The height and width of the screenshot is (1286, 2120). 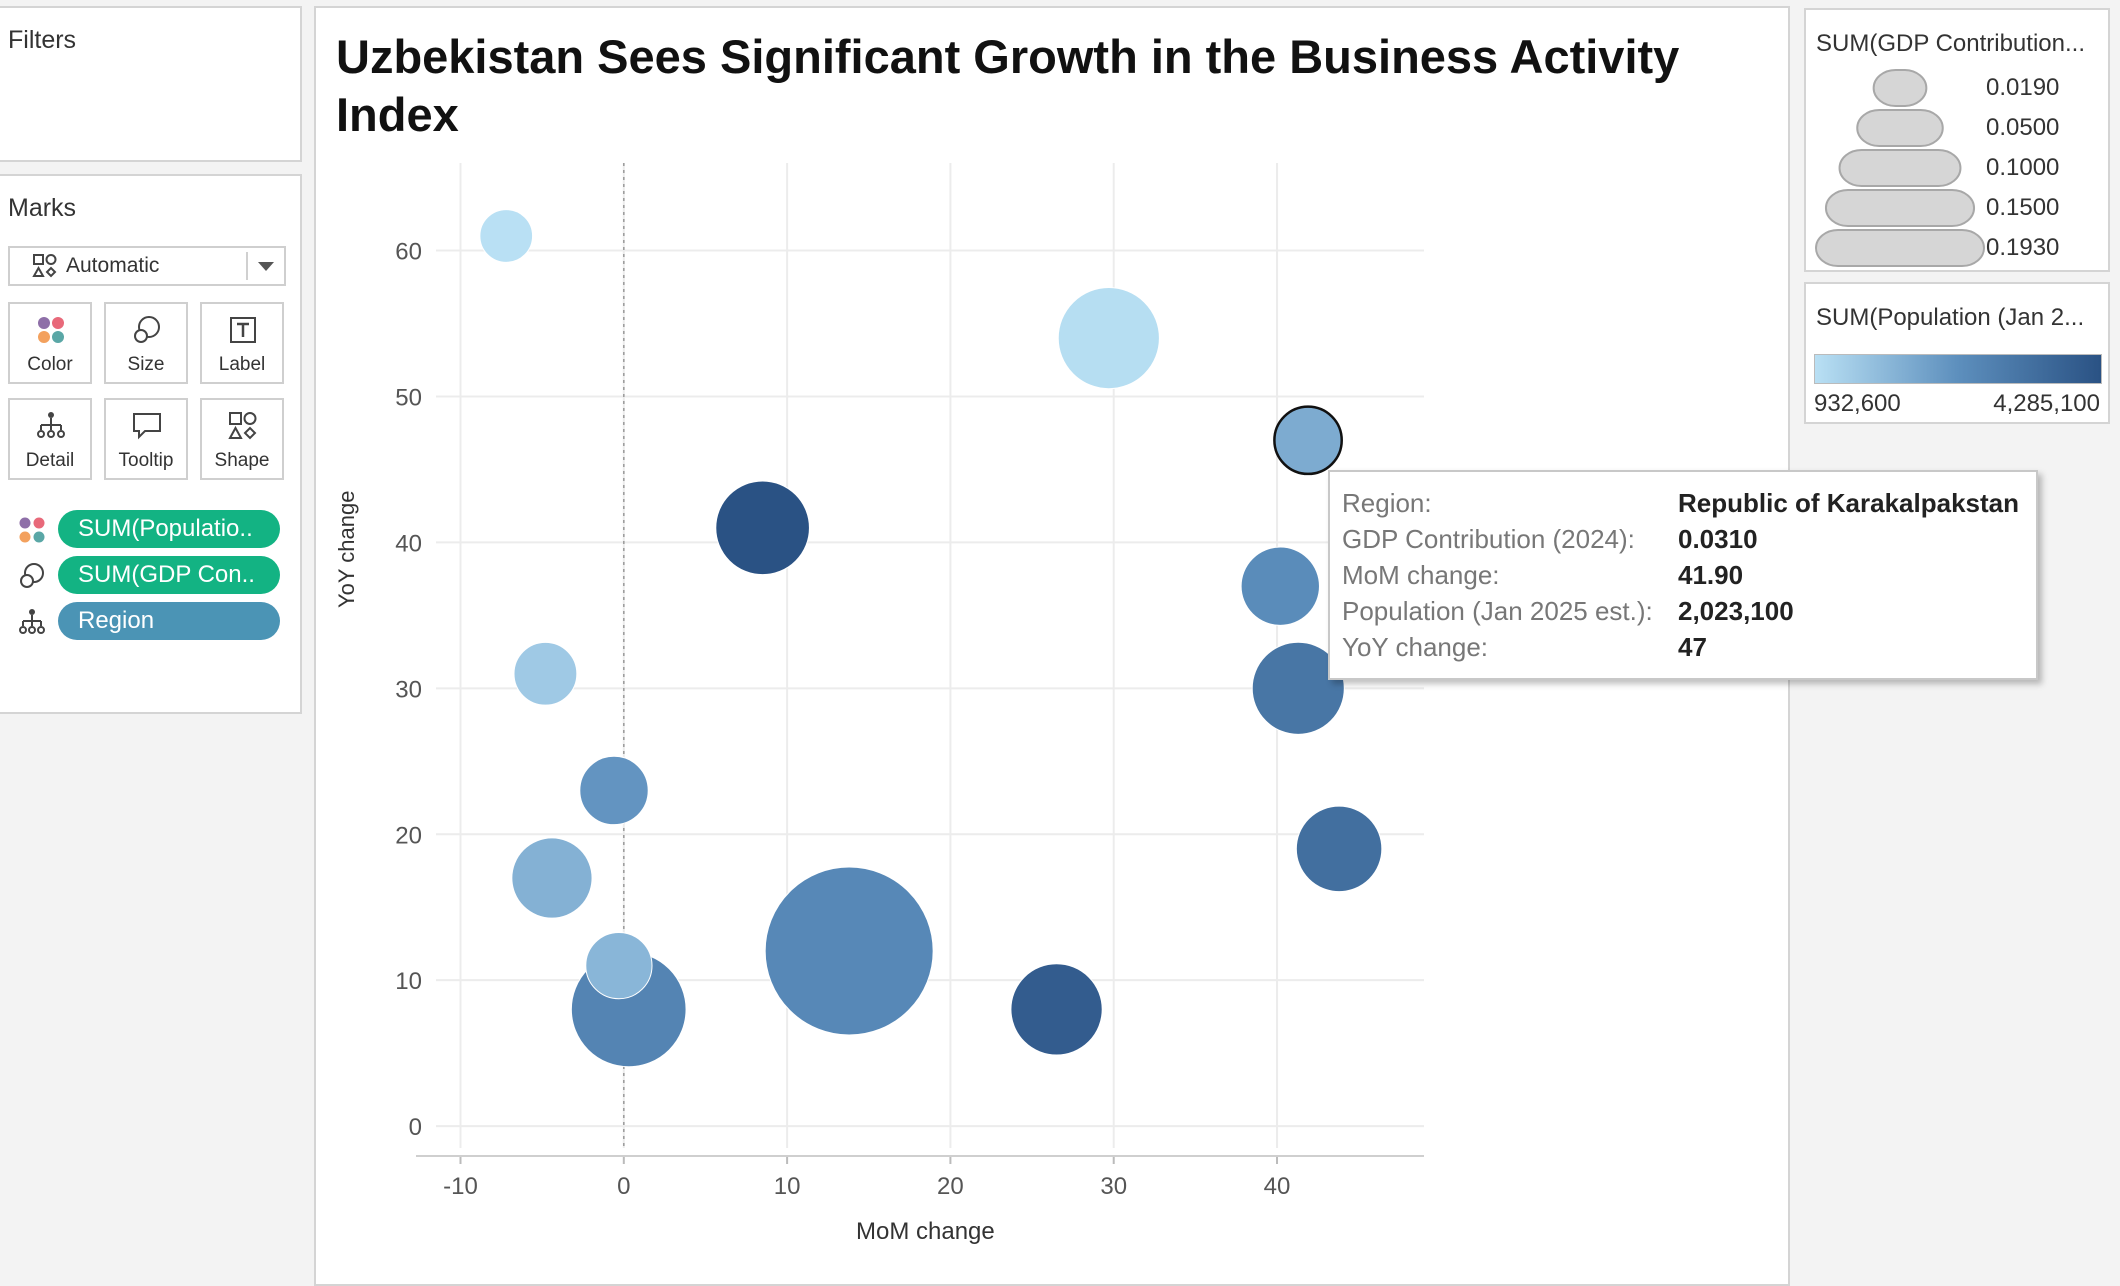 What do you see at coordinates (242, 364) in the screenshot?
I see `label-button-label: Label` at bounding box center [242, 364].